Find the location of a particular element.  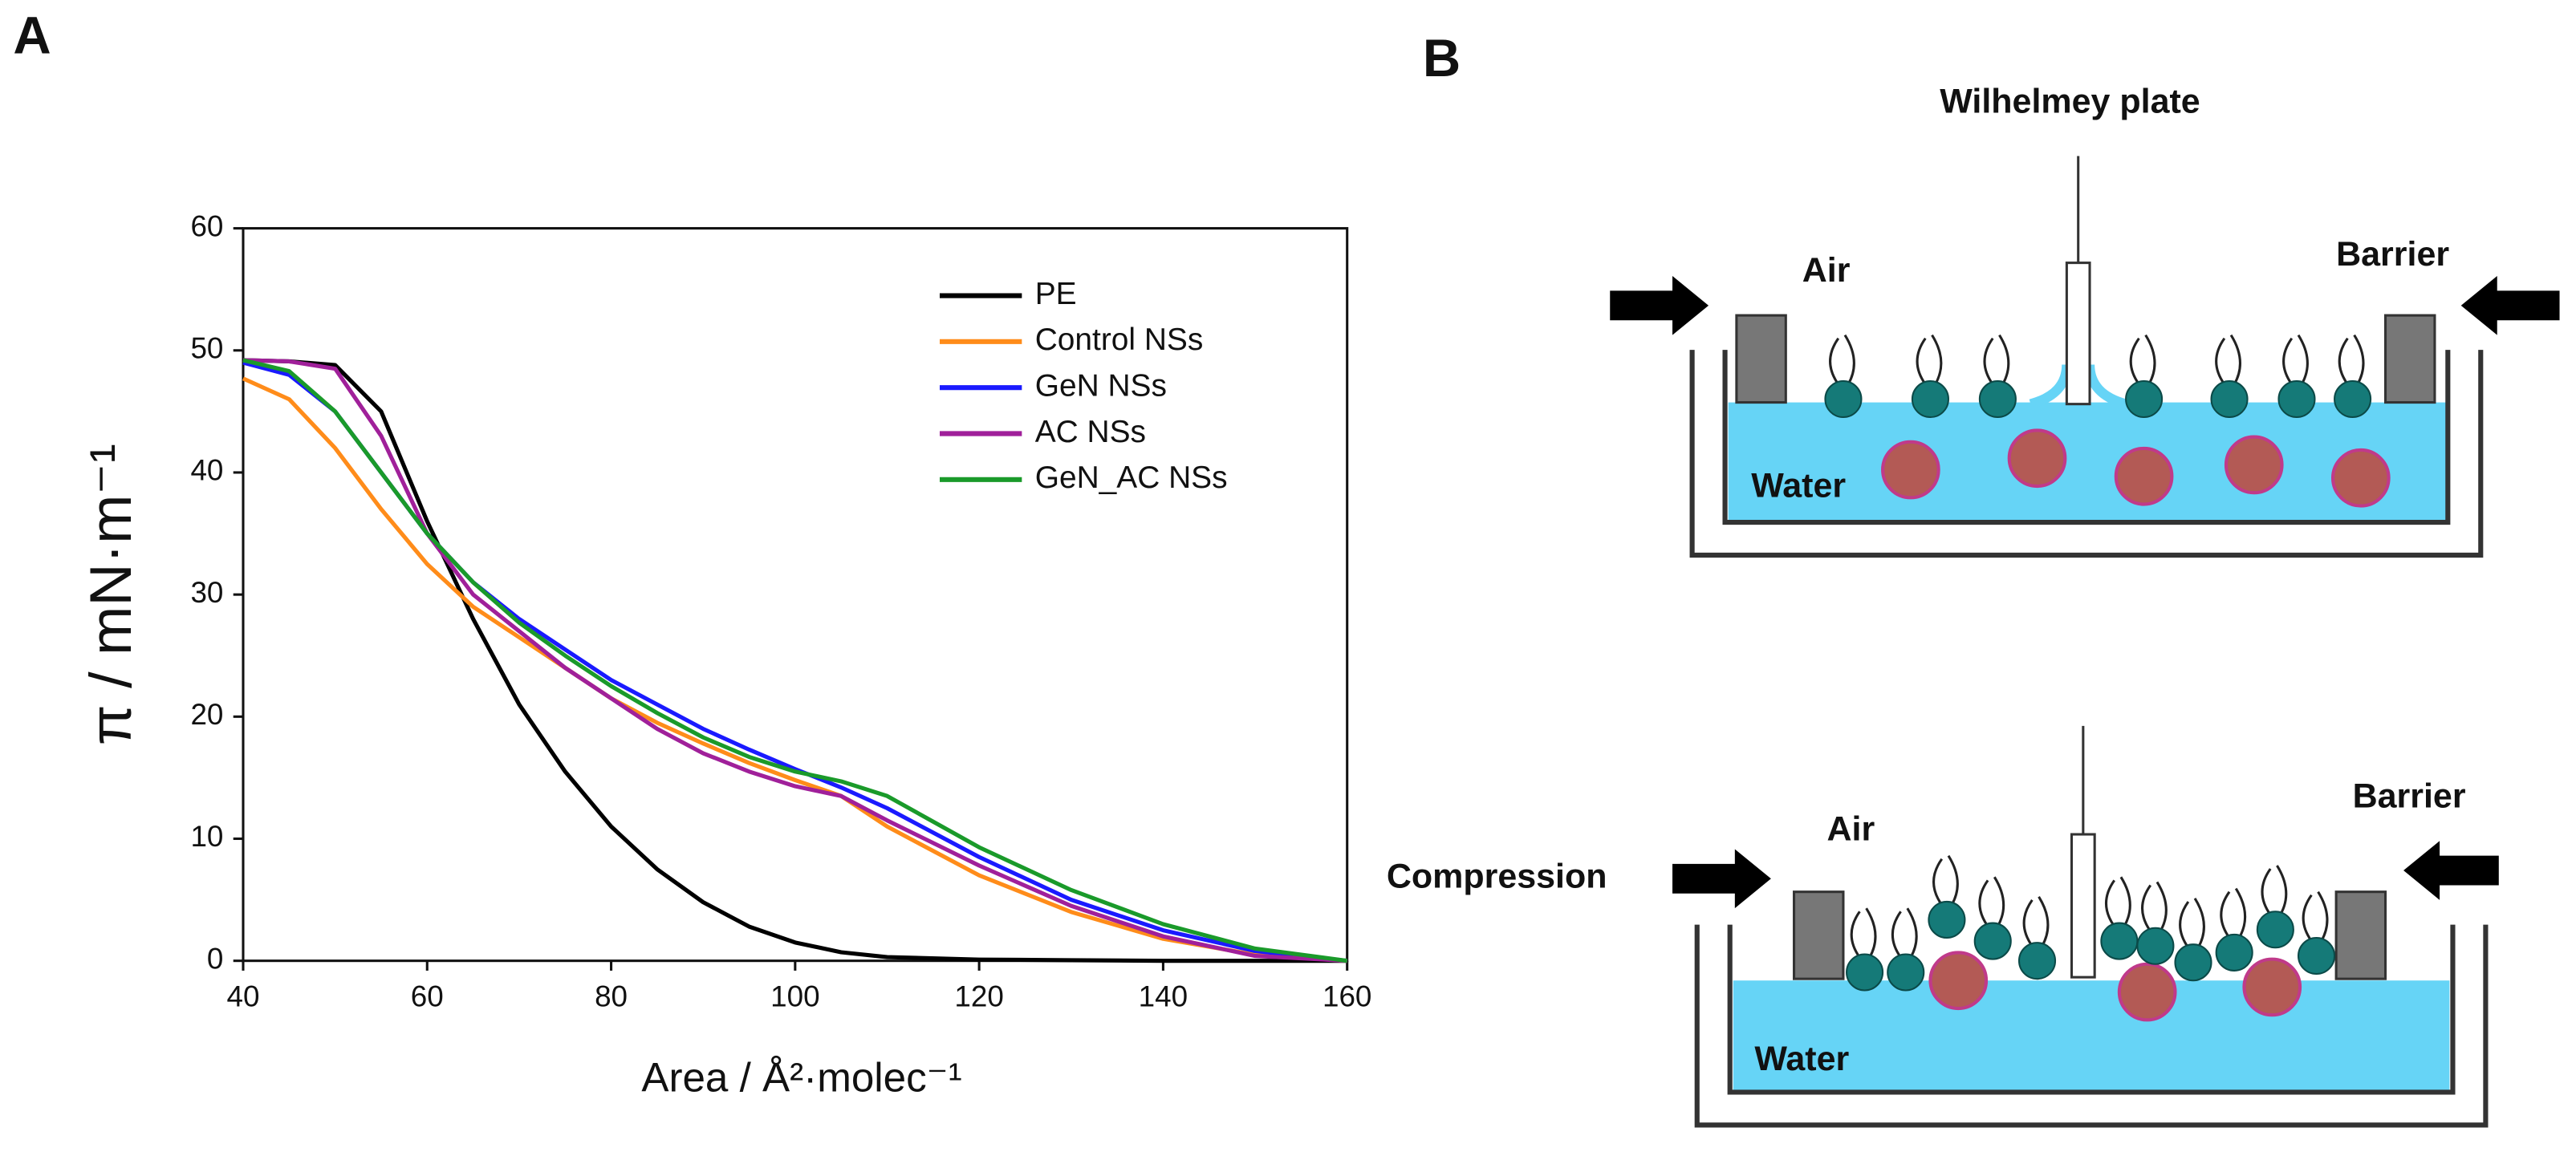

plate-label: Wilhelmey plate is located at coordinates (2070, 101).